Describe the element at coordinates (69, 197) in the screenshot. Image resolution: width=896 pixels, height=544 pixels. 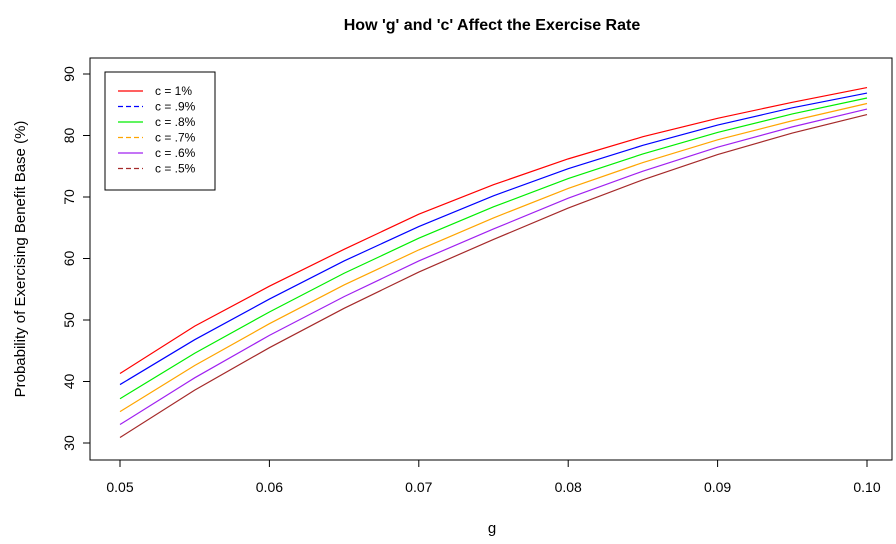
I see `y-tick-label: 70` at that location.